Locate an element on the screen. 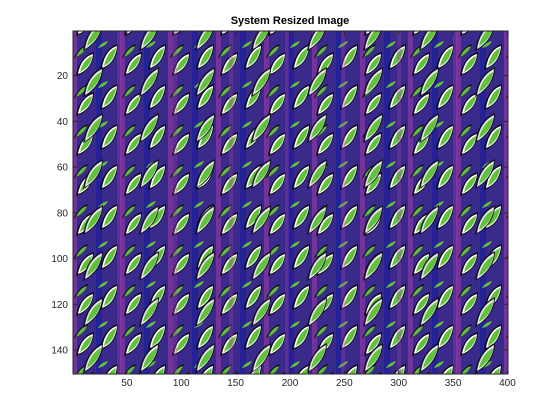  y-tick-label: 40 is located at coordinates (63, 122).